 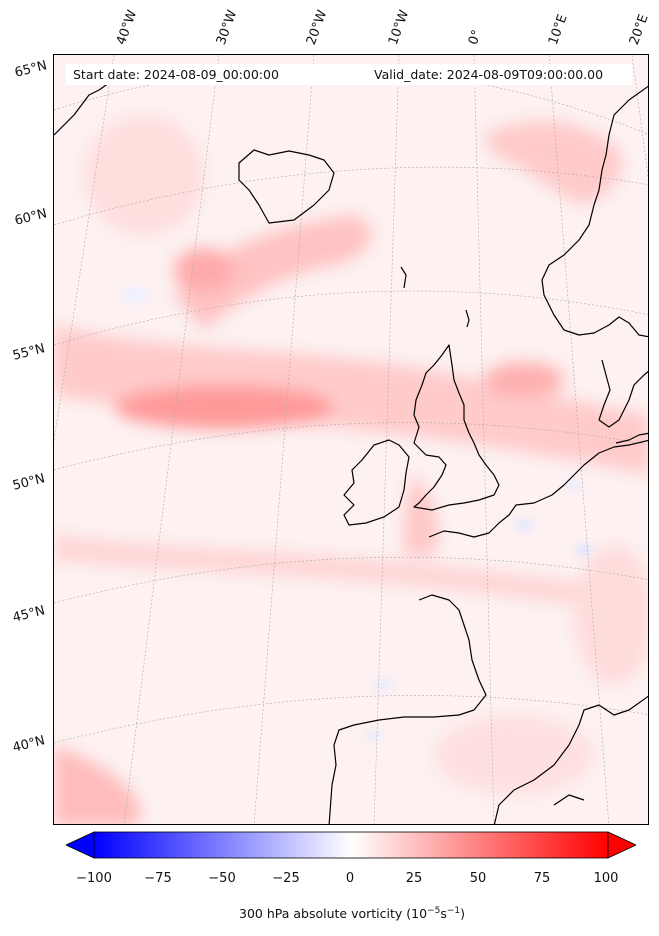 I want to click on vorticity-max-atlantic, so click(x=224, y=407).